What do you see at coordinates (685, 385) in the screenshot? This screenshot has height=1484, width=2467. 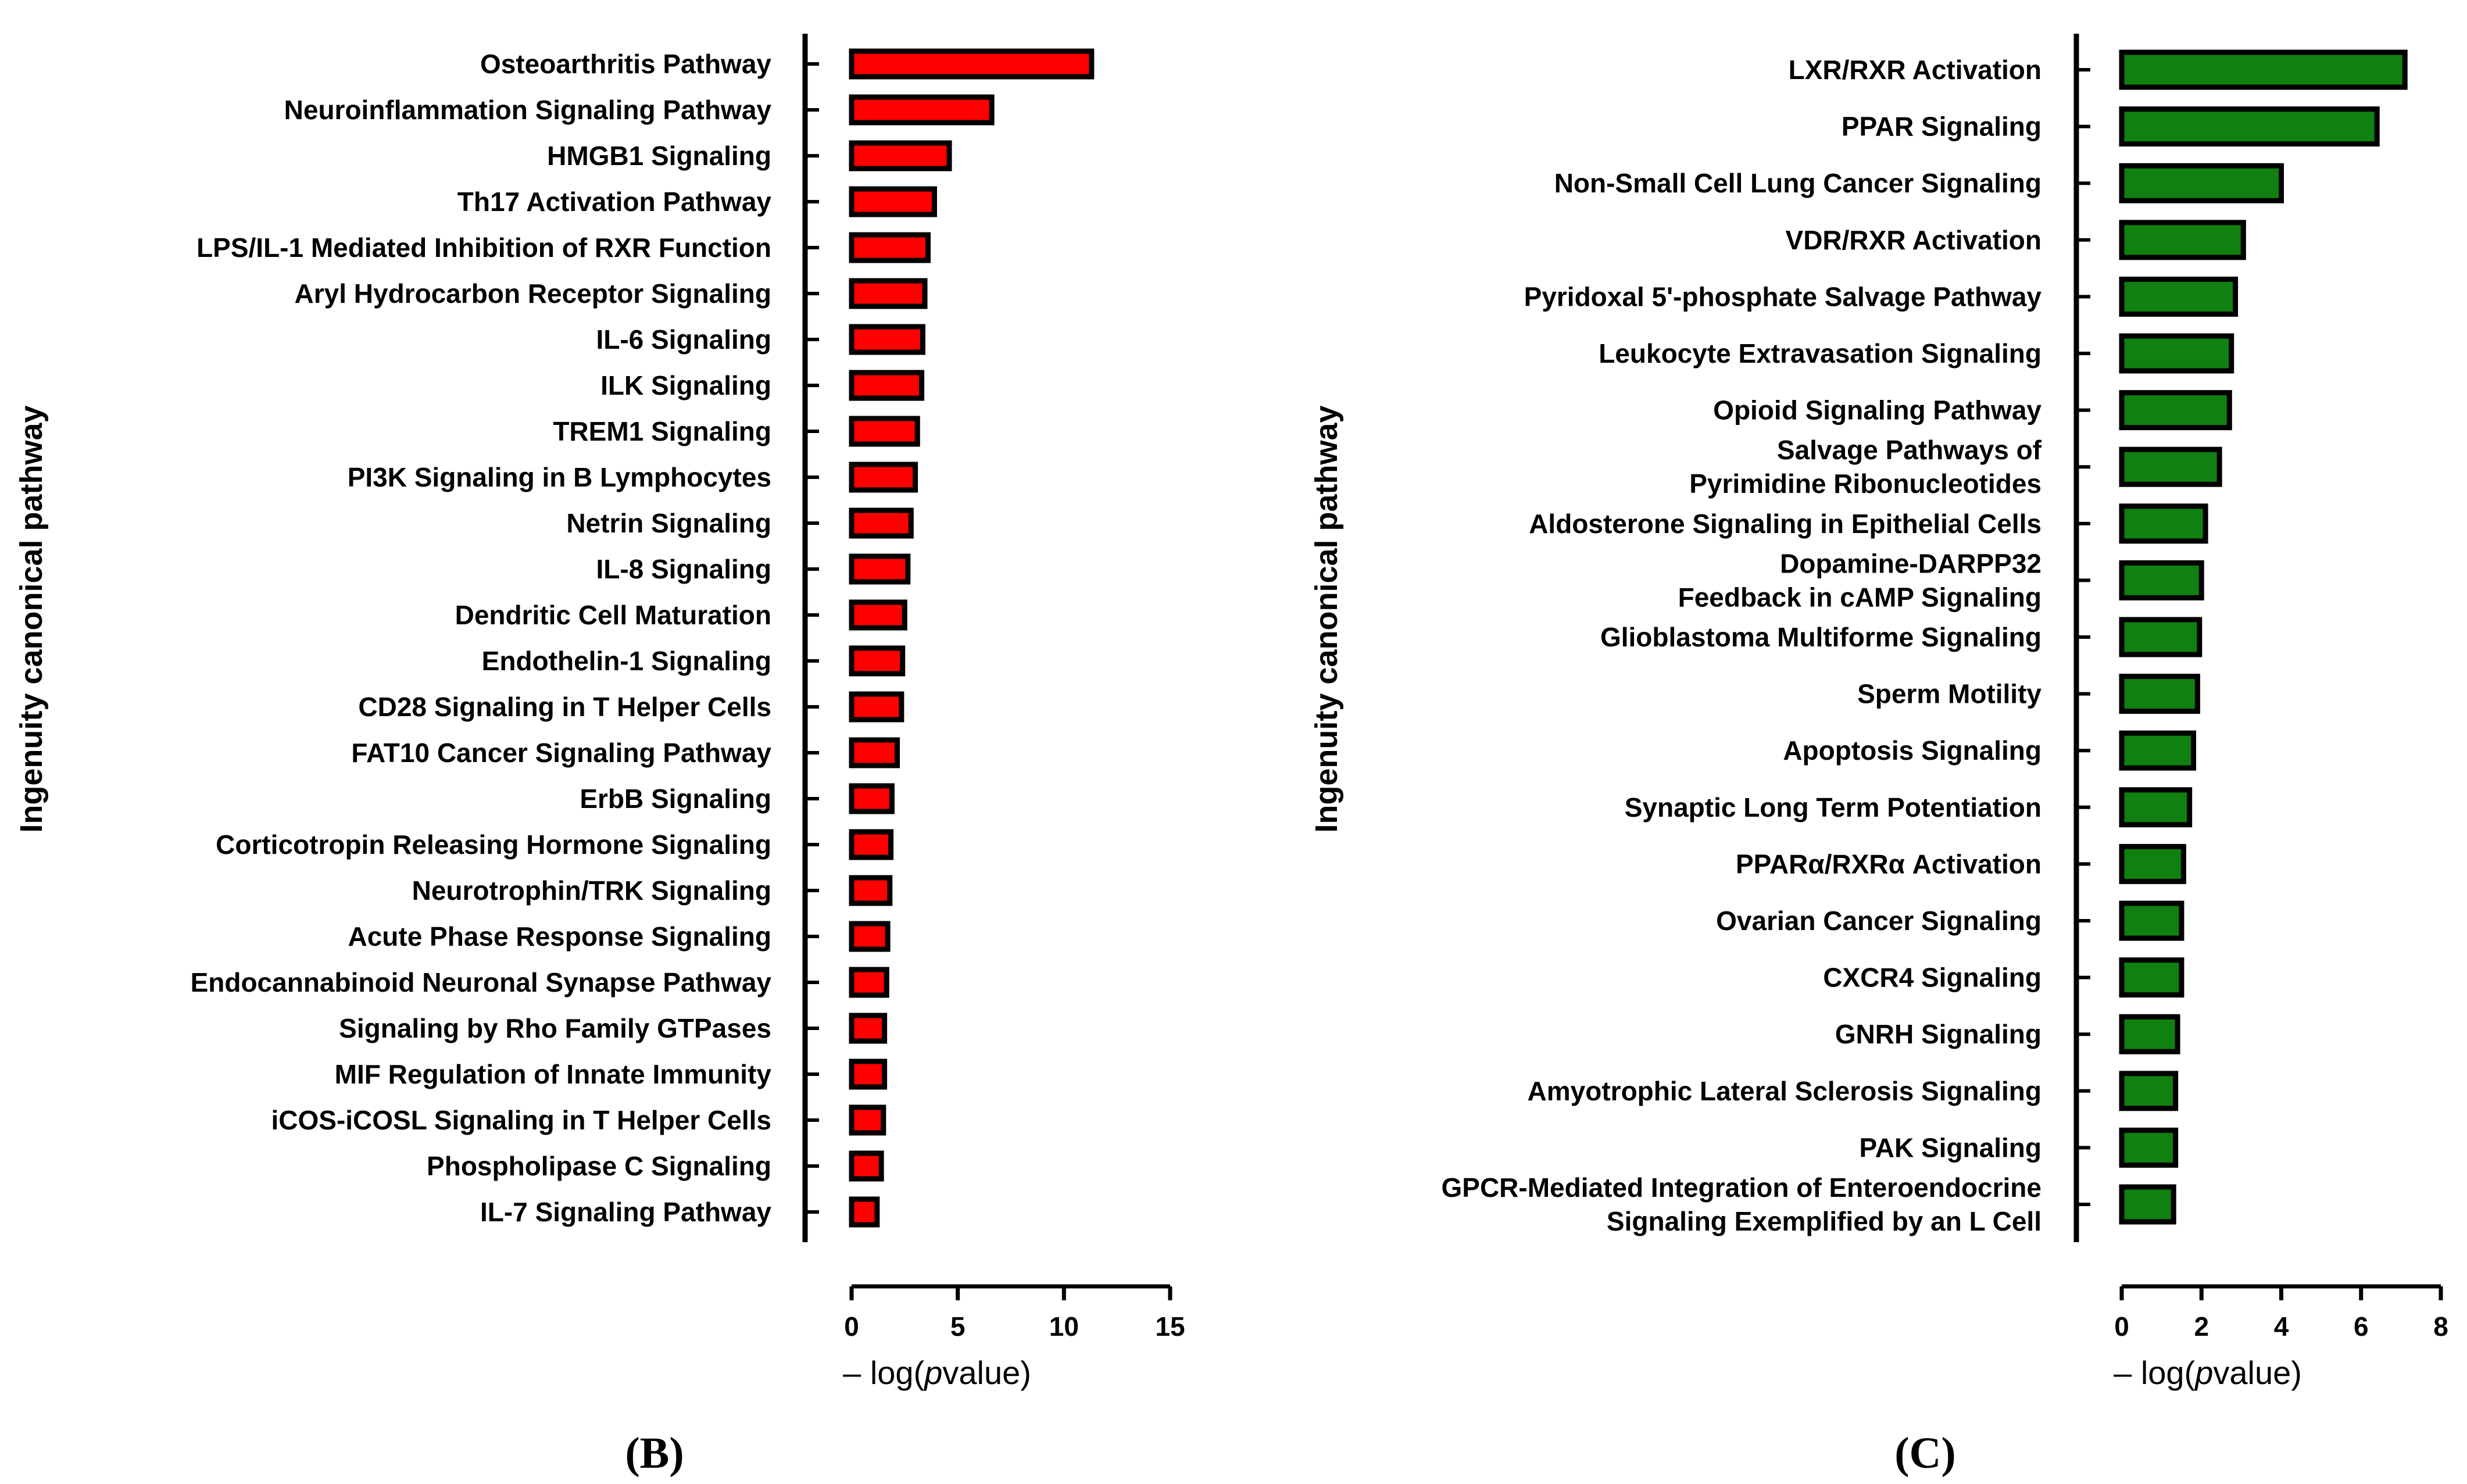 I see `category-label: ILK Signaling` at bounding box center [685, 385].